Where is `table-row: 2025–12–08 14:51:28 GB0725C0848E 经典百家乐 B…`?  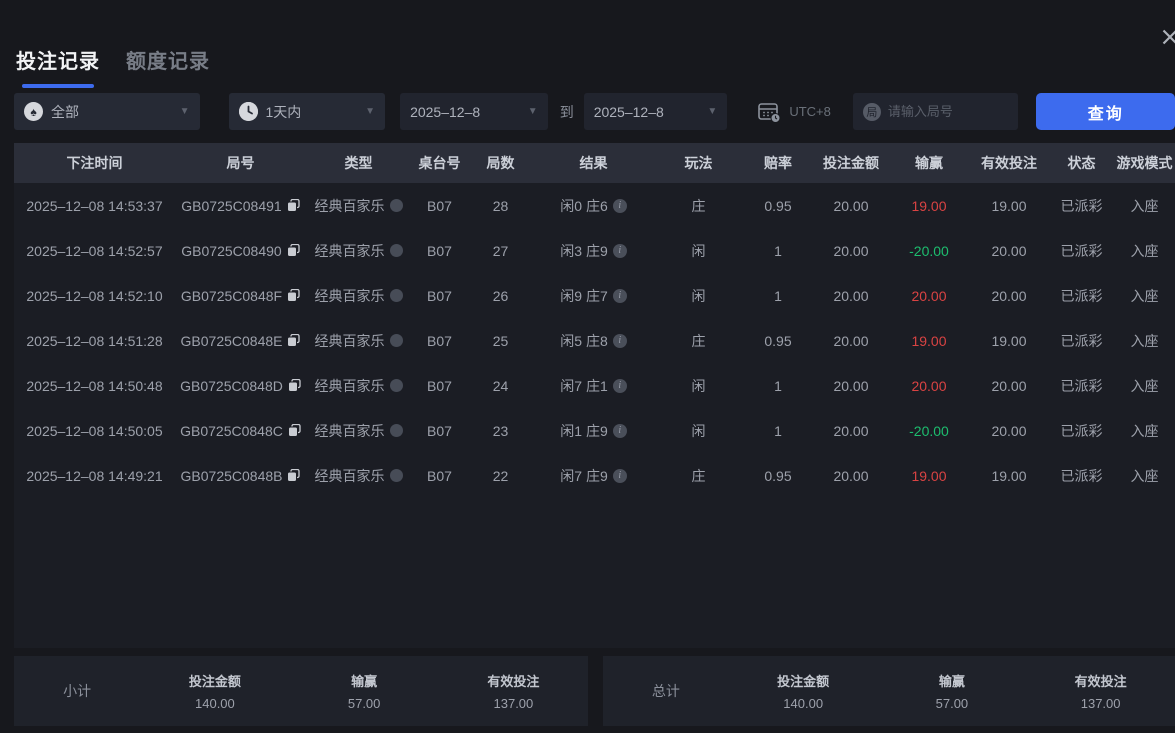
table-row: 2025–12–08 14:51:28 GB0725C0848E 经典百家乐 B… is located at coordinates (594, 340).